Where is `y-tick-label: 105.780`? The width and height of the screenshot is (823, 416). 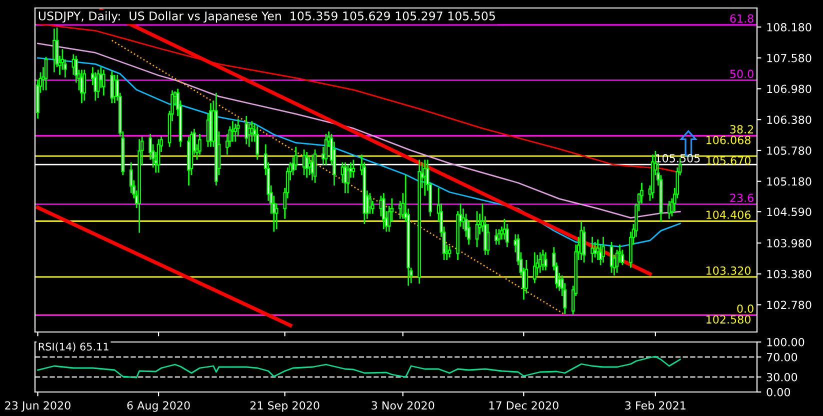 y-tick-label: 105.780 is located at coordinates (789, 150).